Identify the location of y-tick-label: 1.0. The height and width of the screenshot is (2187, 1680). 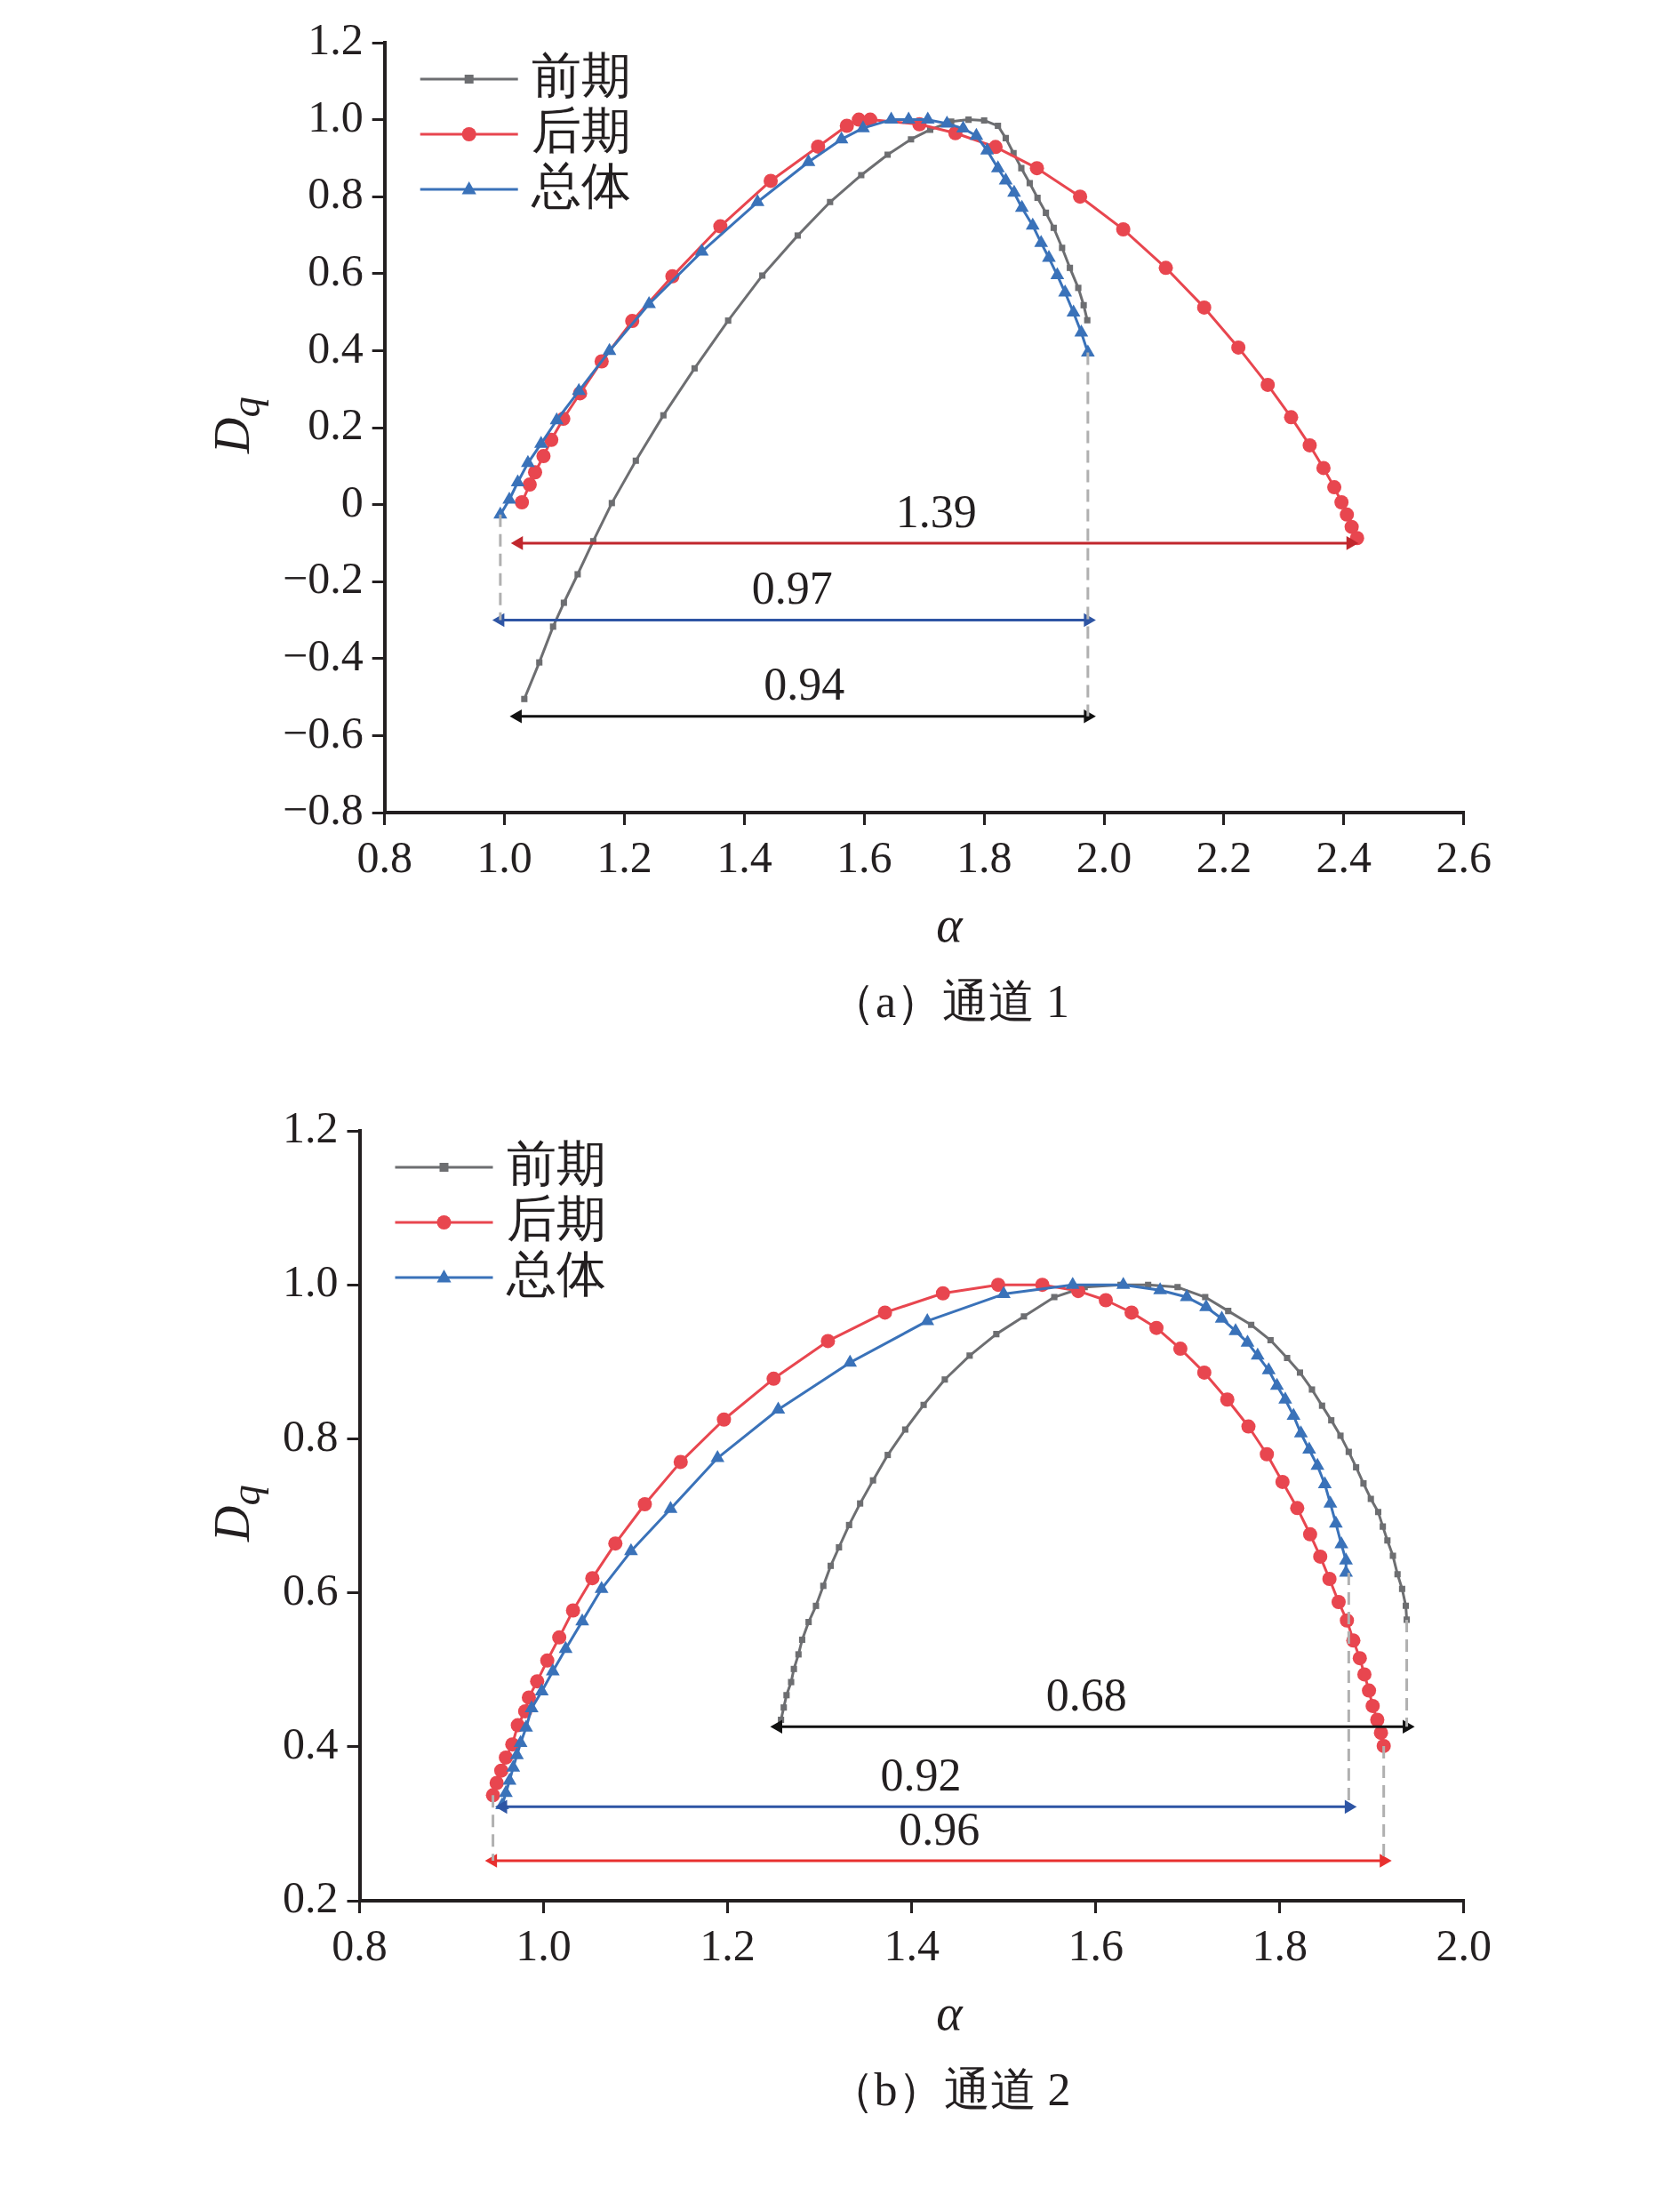
(311, 1282).